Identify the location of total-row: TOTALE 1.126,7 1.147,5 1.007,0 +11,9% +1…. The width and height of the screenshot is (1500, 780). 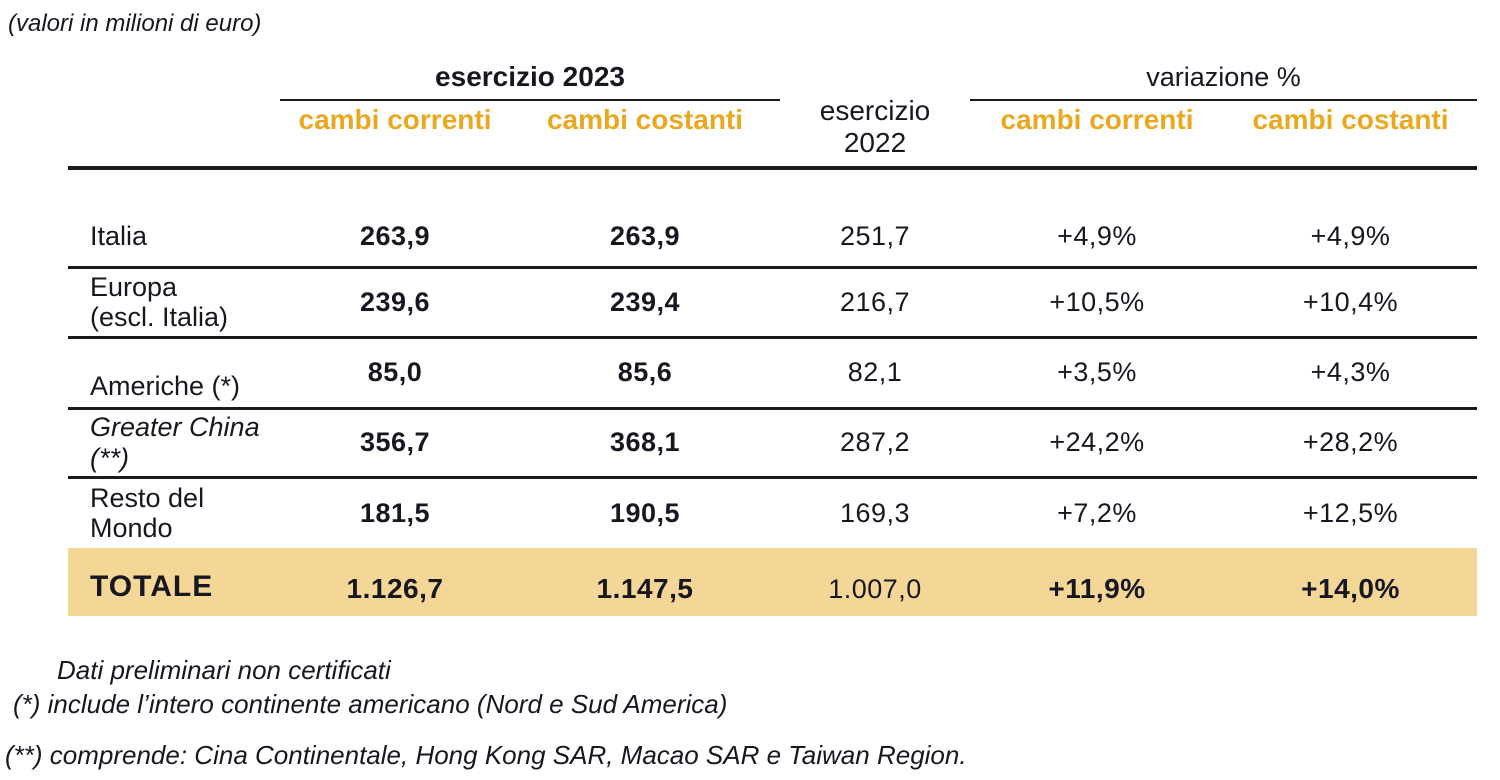
(773, 582).